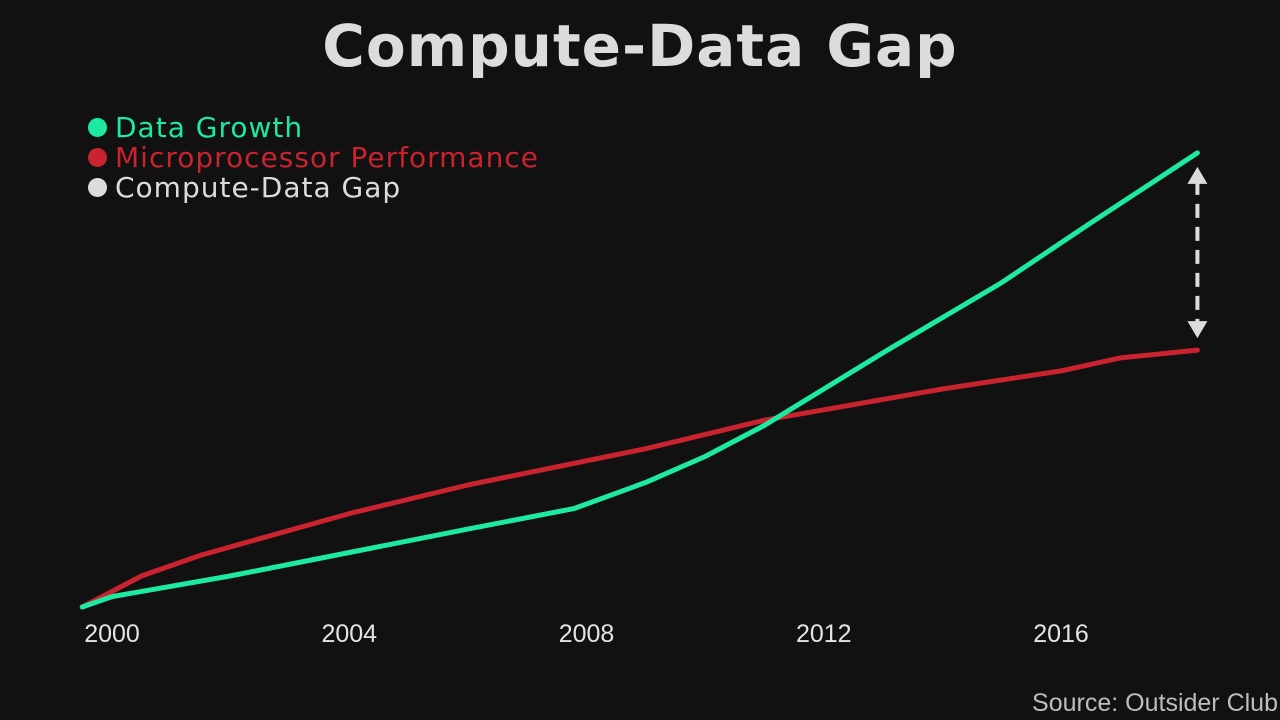  I want to click on legend-item-data-growth: Data Growth, so click(313, 127).